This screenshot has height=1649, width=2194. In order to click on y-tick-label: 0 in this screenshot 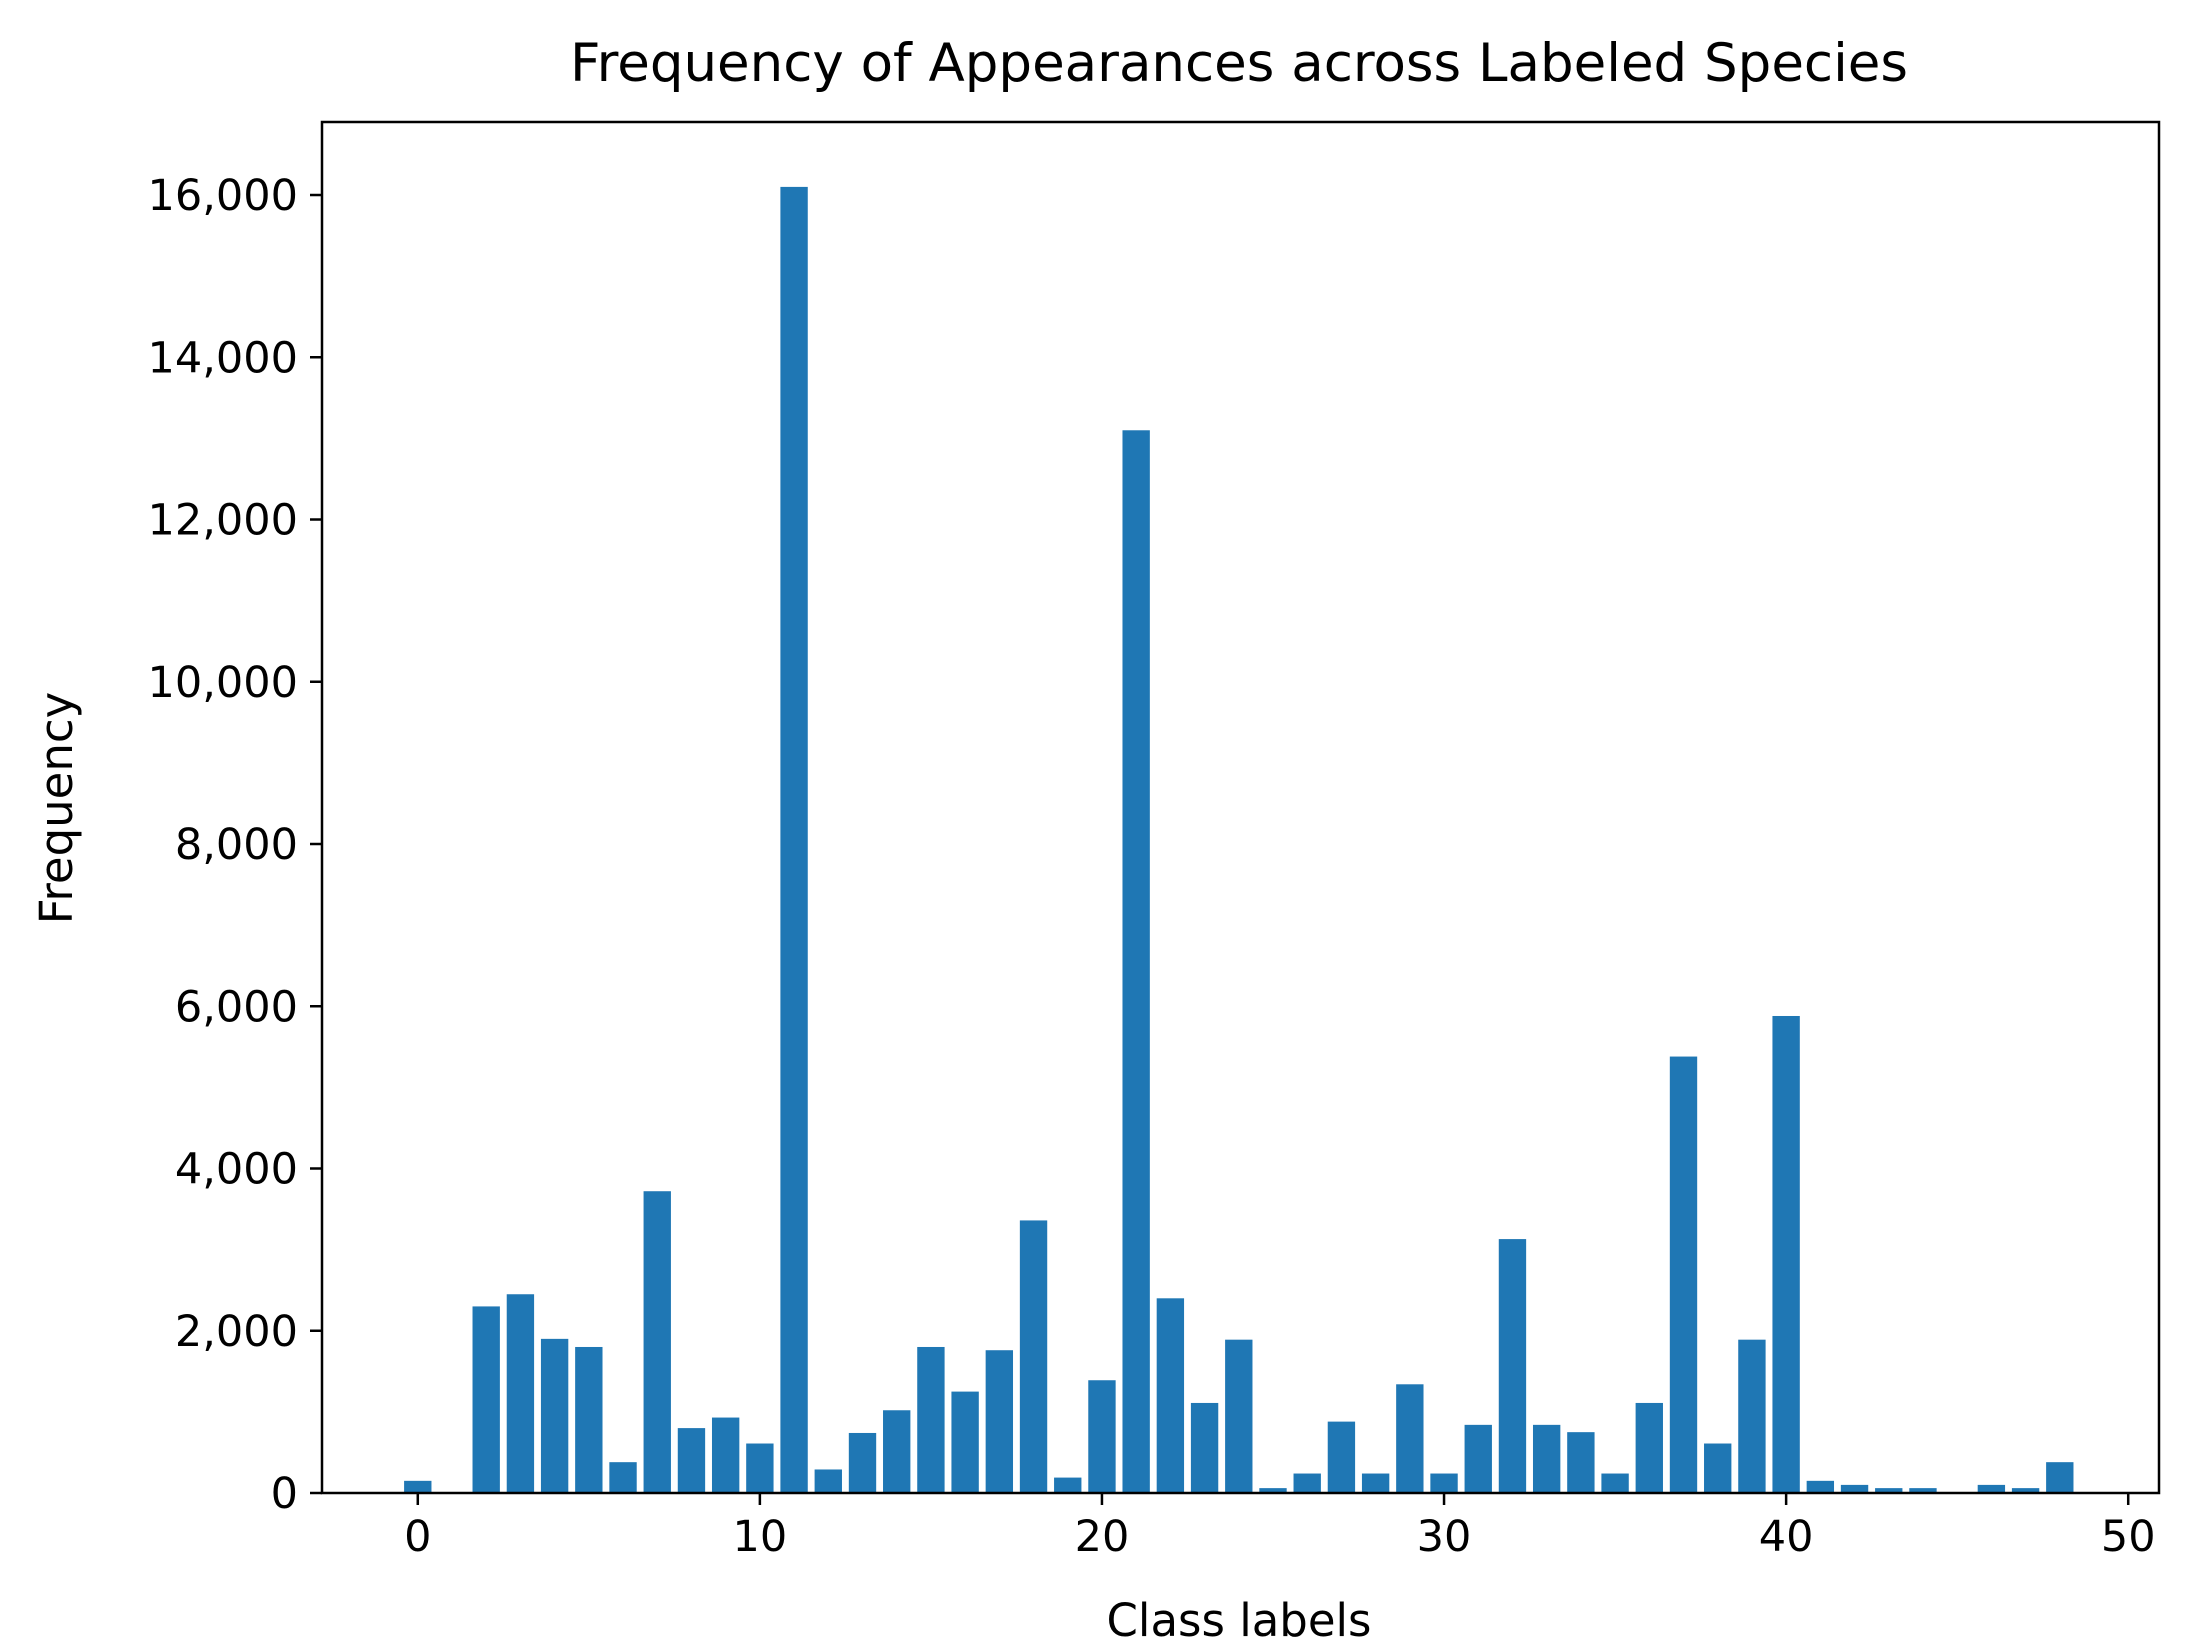, I will do `click(284, 1494)`.